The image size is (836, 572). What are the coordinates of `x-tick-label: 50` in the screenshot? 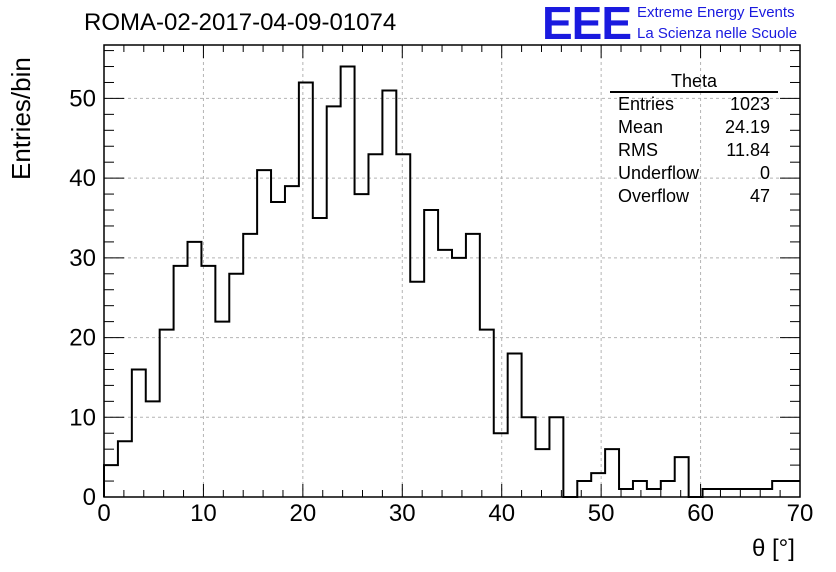 It's located at (601, 513).